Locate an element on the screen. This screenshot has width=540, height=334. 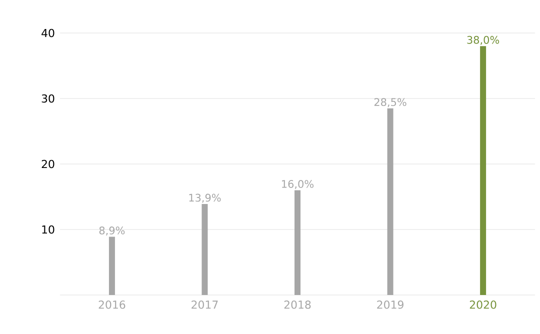
y-tick-label: 10 is located at coordinates (48, 229).